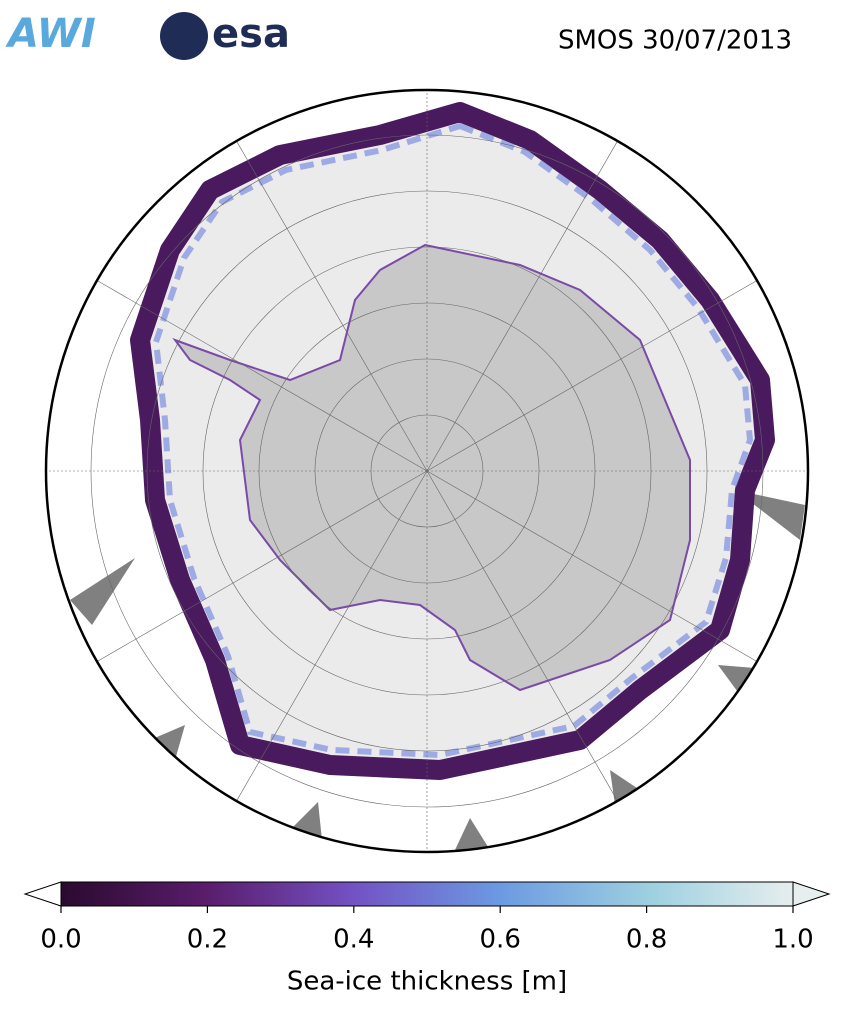 This screenshot has width=854, height=1030. What do you see at coordinates (427, 918) in the screenshot?
I see `colorbar: 0.0 0.2 0.4 0.6 0.8 1.0` at bounding box center [427, 918].